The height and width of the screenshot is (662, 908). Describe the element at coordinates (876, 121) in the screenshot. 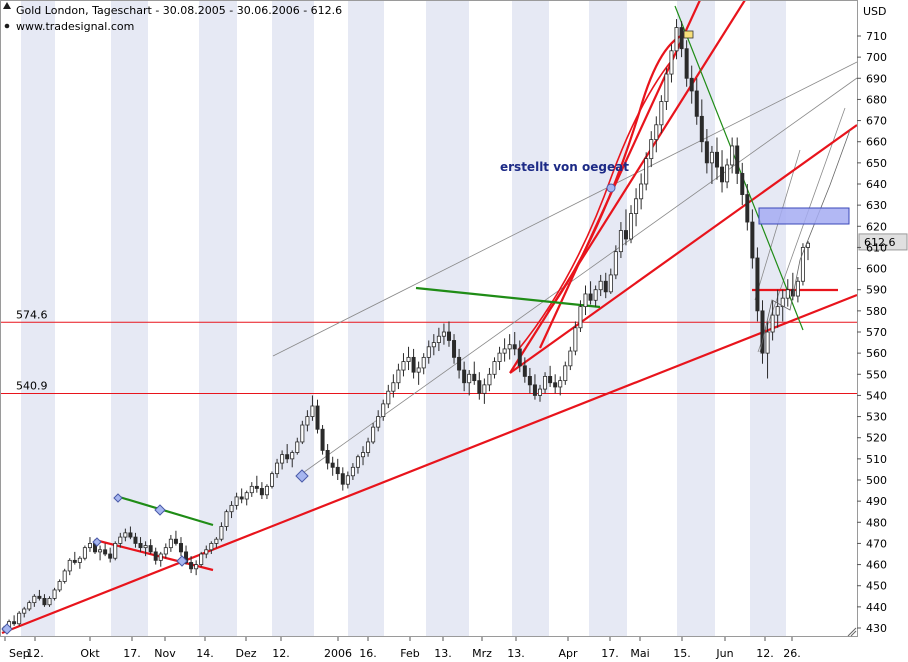

I see `y-tick-label: 670` at that location.